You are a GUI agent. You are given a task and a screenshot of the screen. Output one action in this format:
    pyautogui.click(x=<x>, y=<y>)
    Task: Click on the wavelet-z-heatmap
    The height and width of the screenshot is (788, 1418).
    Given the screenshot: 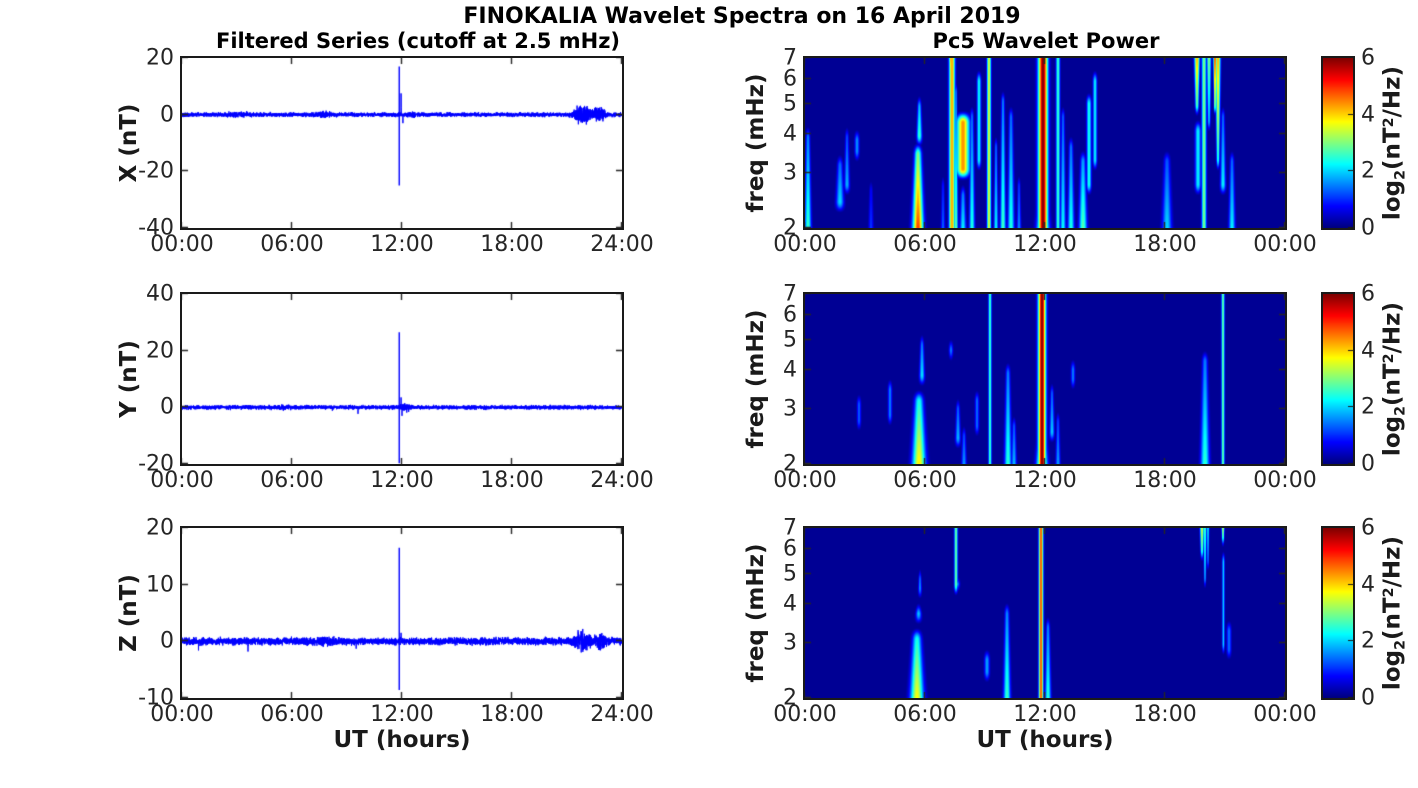 What is the action you would take?
    pyautogui.click(x=1045, y=613)
    